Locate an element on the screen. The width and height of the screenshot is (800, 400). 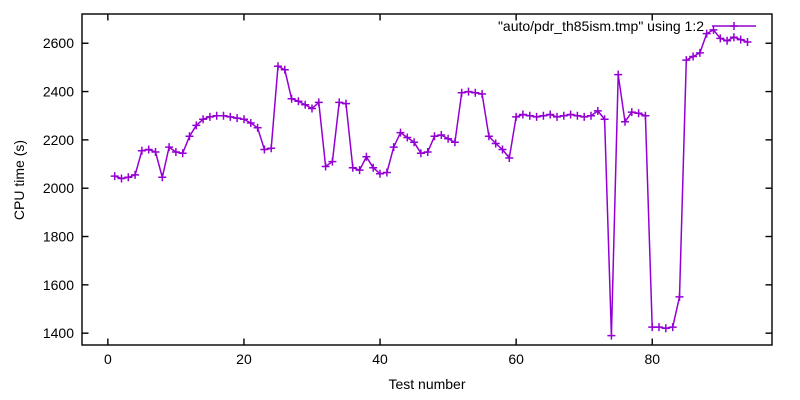
y-tick-label: 1600 is located at coordinates (58, 285).